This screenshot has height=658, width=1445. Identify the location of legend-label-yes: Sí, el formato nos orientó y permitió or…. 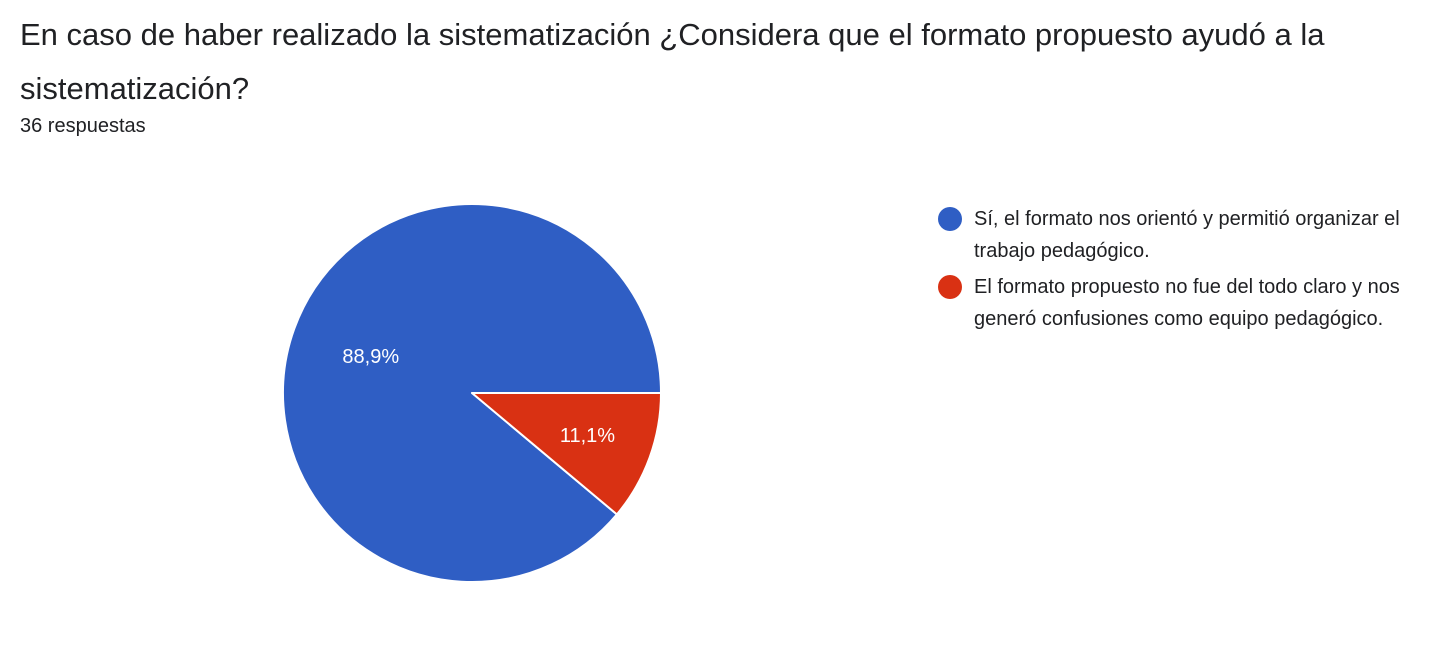
(1187, 235).